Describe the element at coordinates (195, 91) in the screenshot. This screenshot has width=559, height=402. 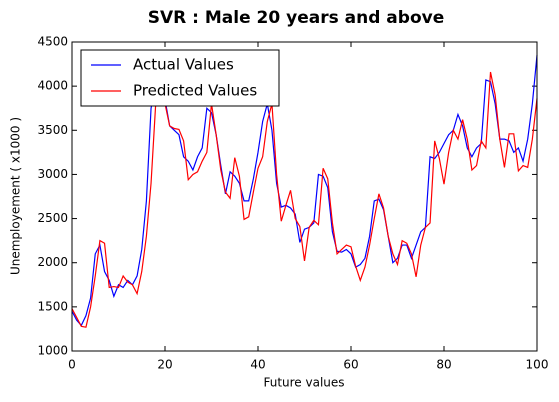
I see `legend-label: Predicted Values` at that location.